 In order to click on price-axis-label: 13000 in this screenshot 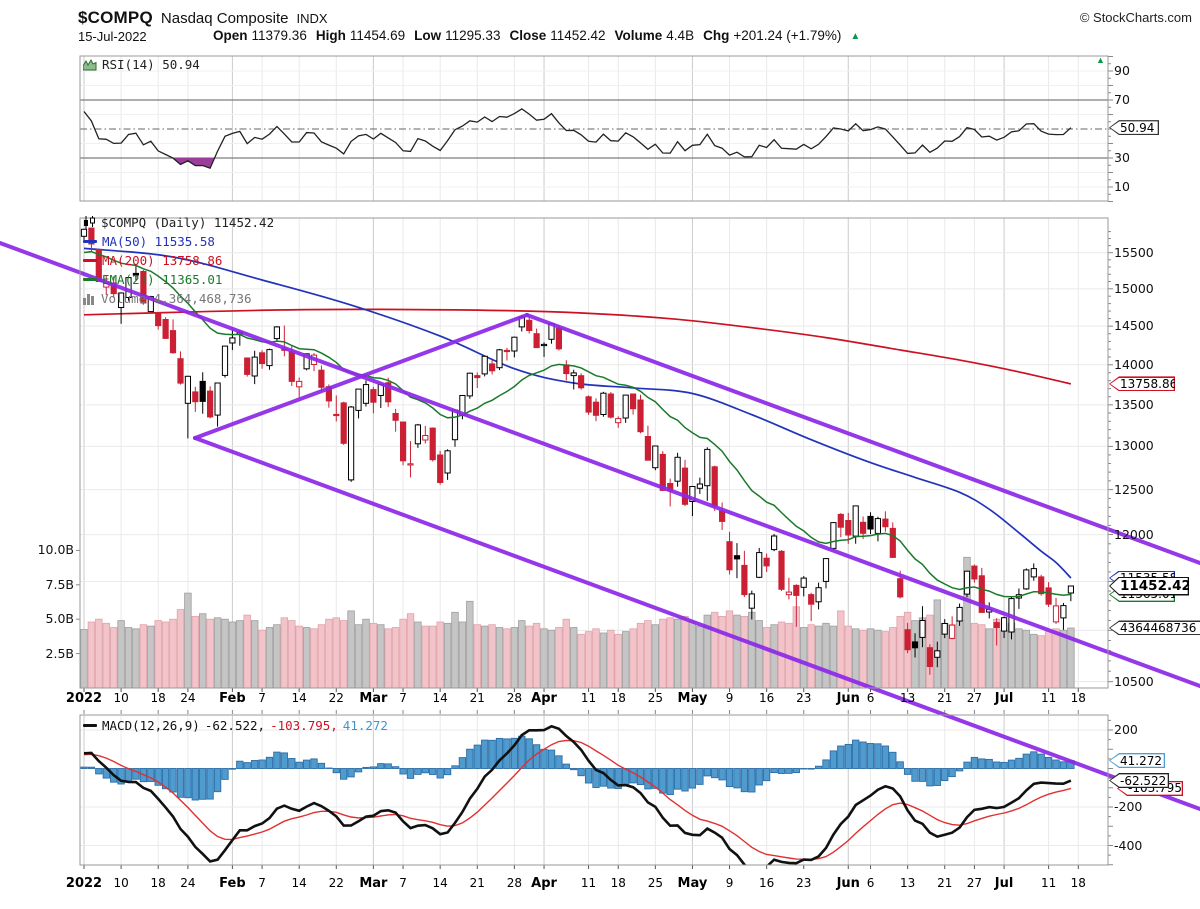, I will do `click(1134, 446)`.